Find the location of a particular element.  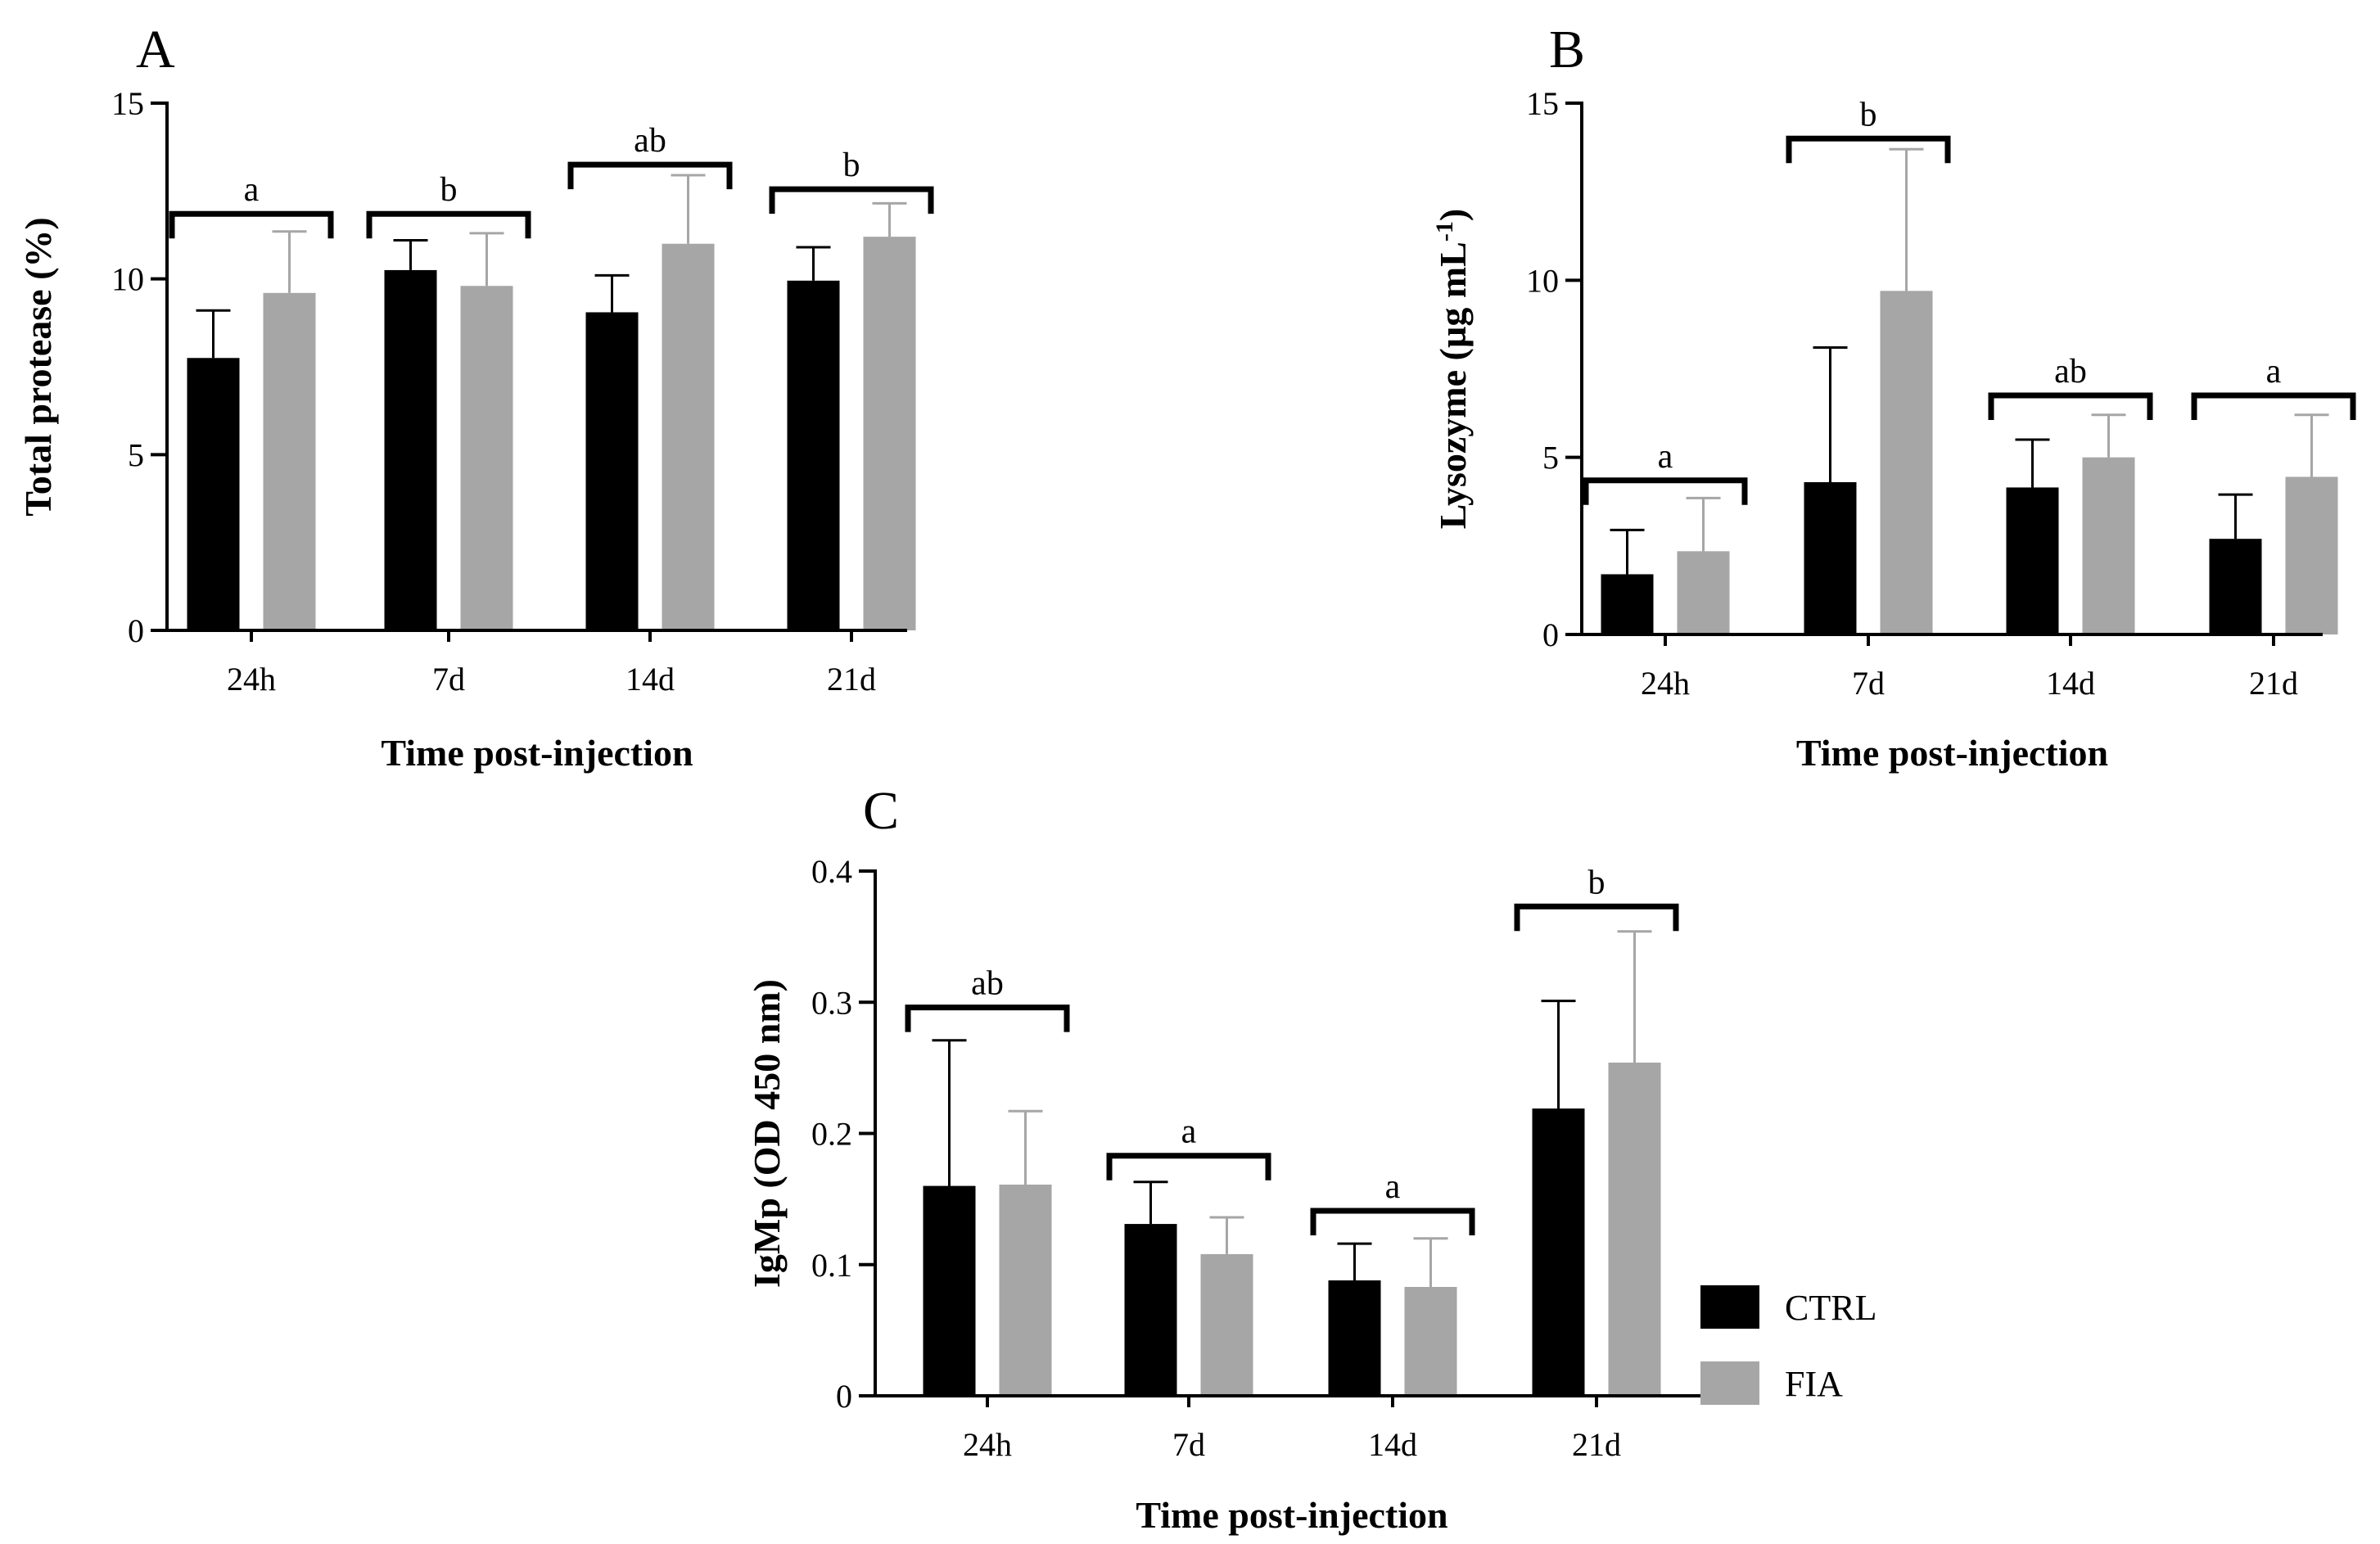

panel-letter: C is located at coordinates (881, 811).